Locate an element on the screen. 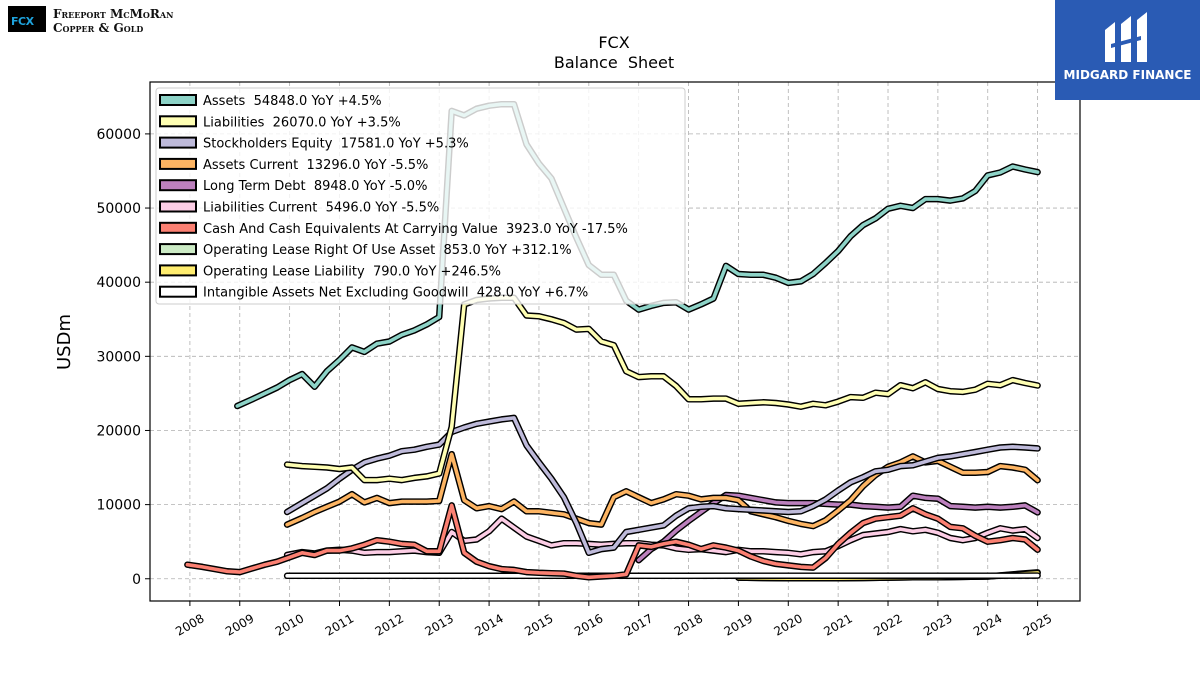 This screenshot has width=1200, height=675. fcx-mark-text: FCX is located at coordinates (22, 21).